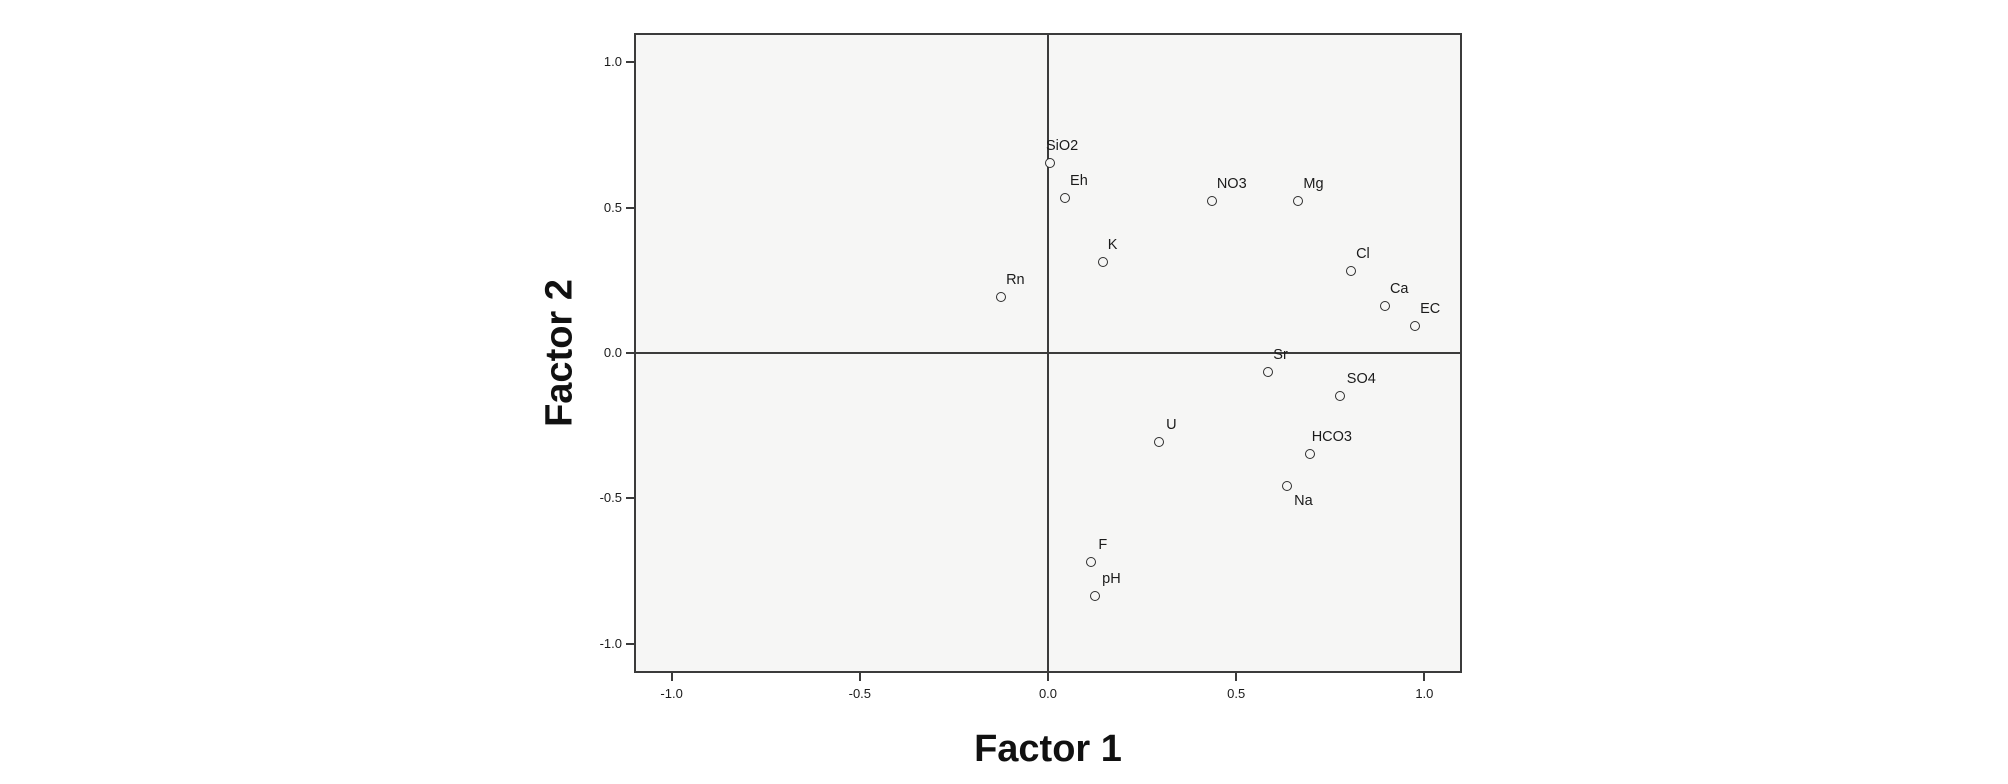 The width and height of the screenshot is (2008, 784). I want to click on data-point-Cl, so click(1351, 270).